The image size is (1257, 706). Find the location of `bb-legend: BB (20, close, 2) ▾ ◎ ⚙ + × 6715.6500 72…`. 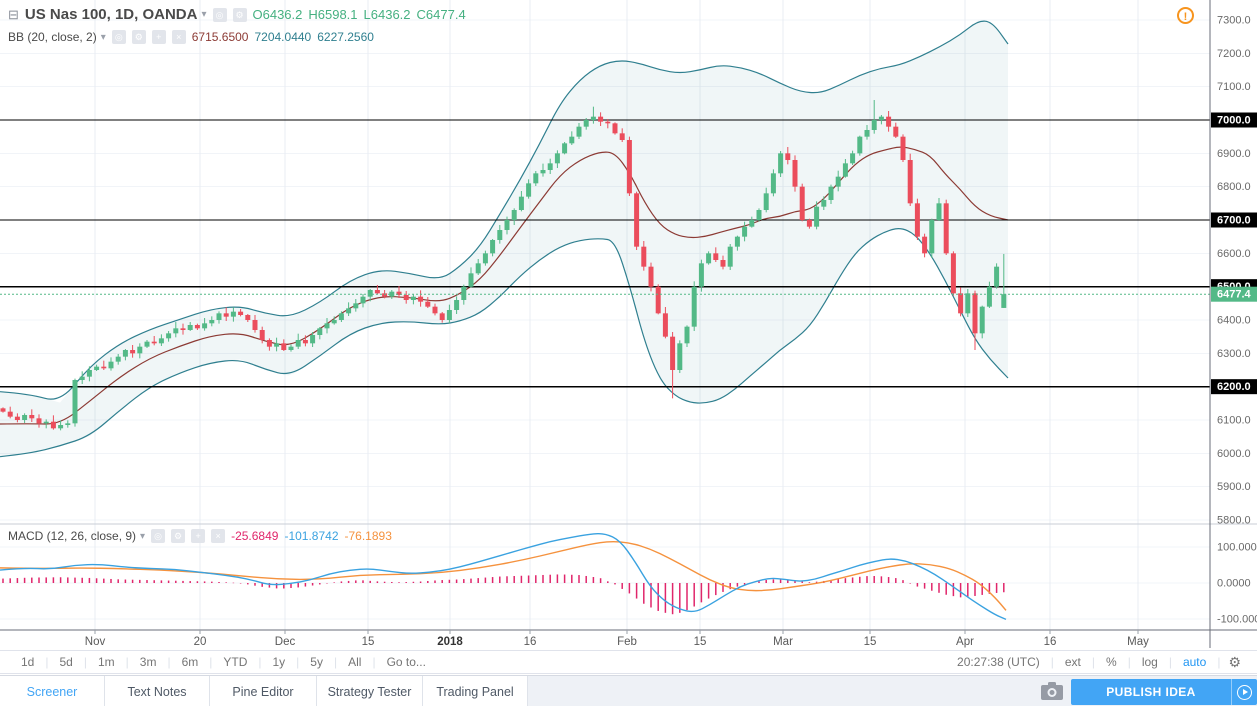

bb-legend: BB (20, close, 2) ▾ ◎ ⚙ + × 6715.6500 72… is located at coordinates (191, 37).